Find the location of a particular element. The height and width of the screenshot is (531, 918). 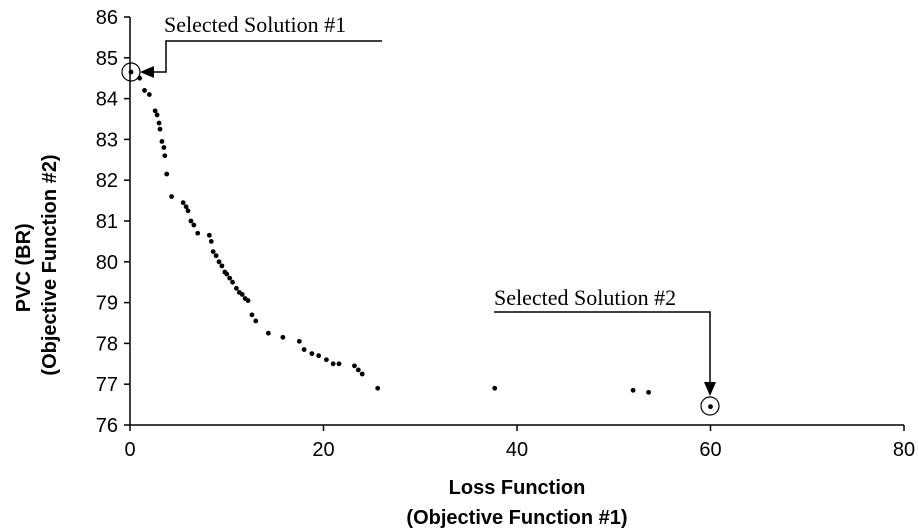

y-tick-group: 76 77 78 79 80 81 82 83 84 85 86 is located at coordinates (113, 222).